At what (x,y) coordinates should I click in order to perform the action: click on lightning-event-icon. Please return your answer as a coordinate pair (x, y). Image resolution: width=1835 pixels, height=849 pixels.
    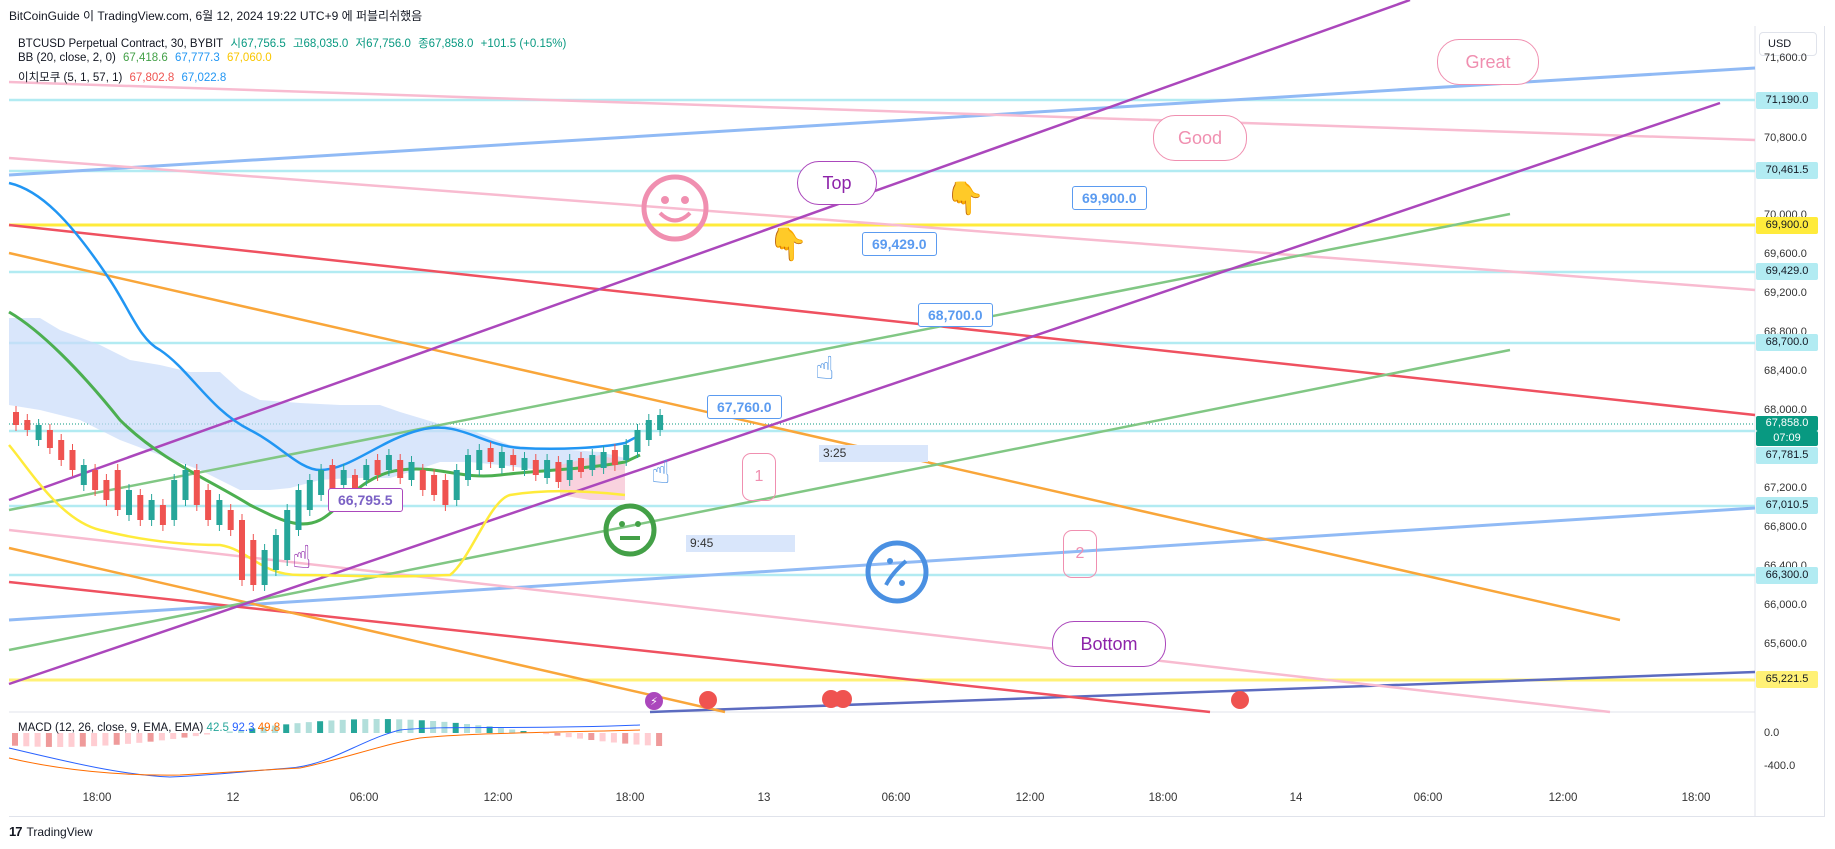
    Looking at the image, I should click on (654, 701).